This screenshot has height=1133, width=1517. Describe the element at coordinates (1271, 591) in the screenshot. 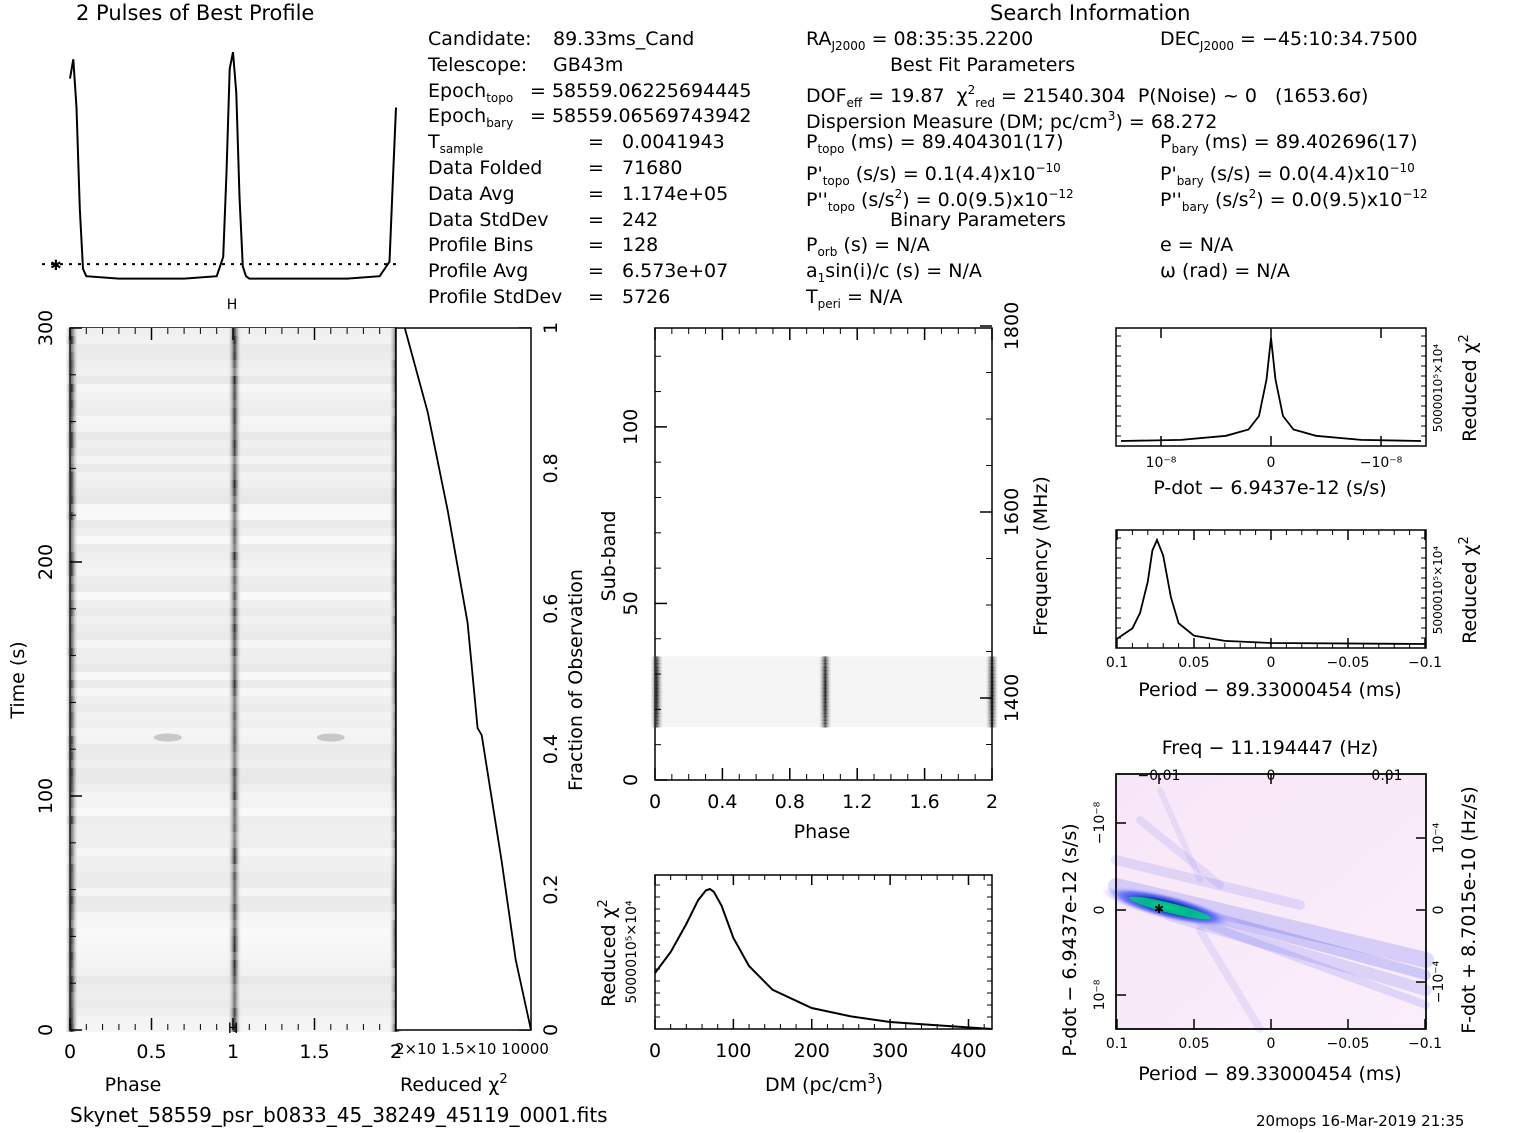

I see `period-chi2-line` at that location.